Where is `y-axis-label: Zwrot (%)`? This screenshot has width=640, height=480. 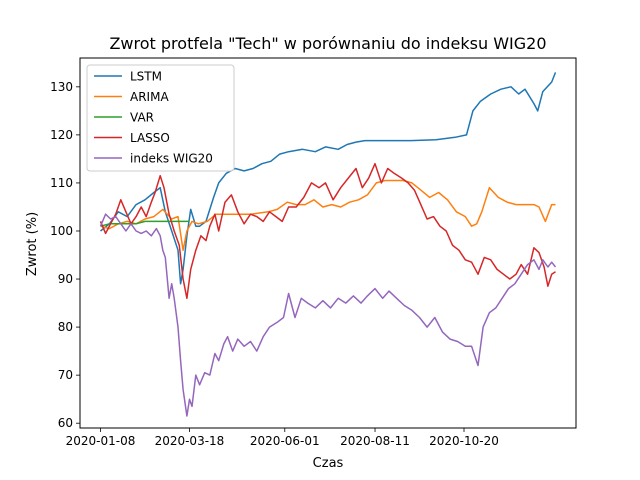
y-axis-label: Zwrot (%) is located at coordinates (32, 244).